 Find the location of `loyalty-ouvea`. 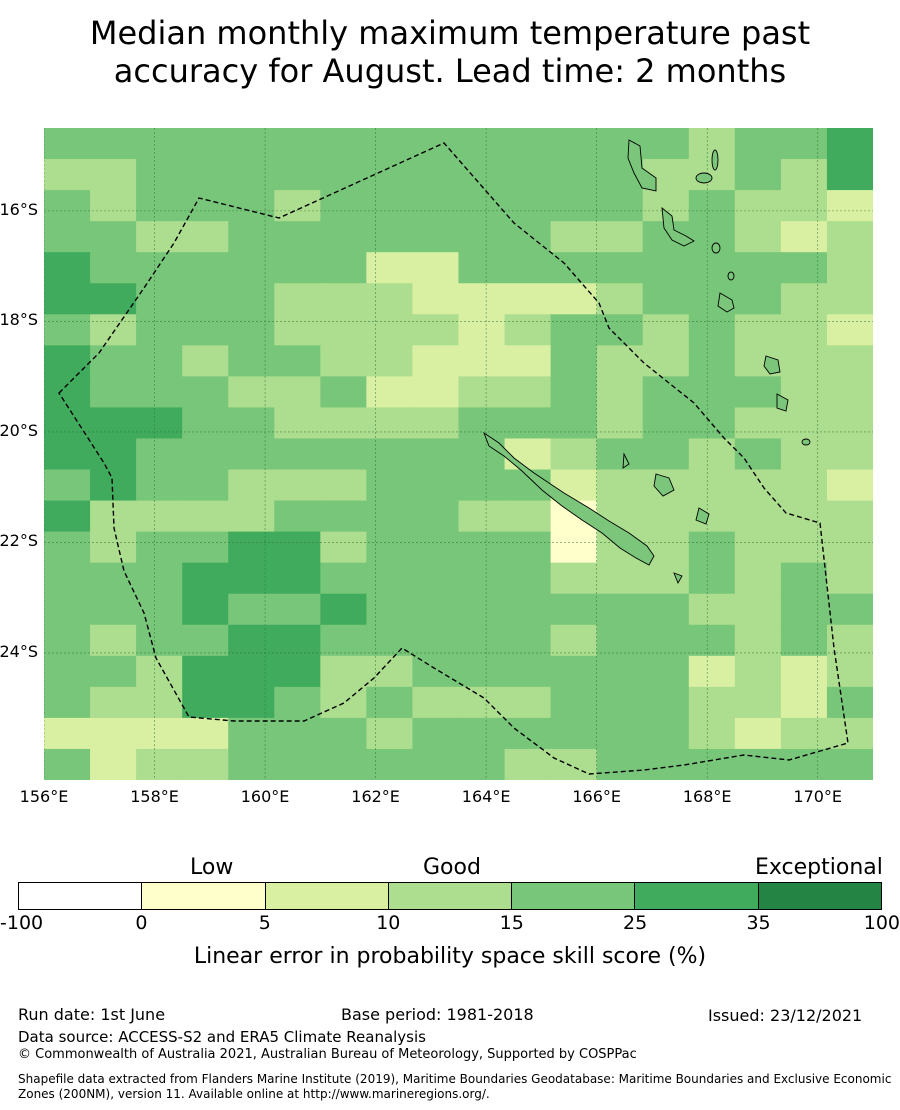

loyalty-ouvea is located at coordinates (626, 460).